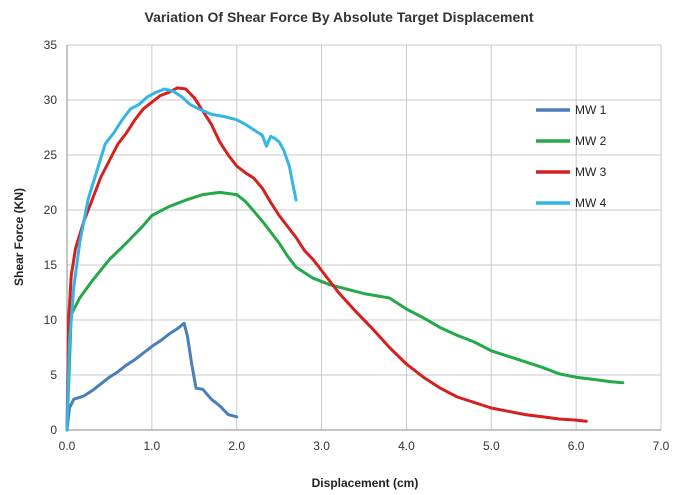  I want to click on x-tick-label: 1.0, so click(152, 446).